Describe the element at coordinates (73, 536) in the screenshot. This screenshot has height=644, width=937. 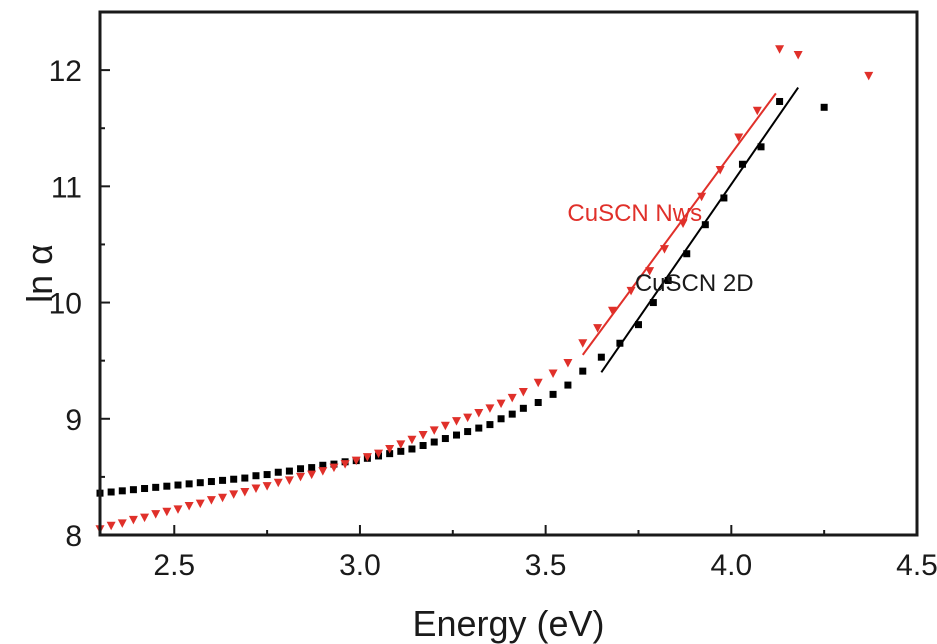
I see `y-tick-label: 8` at that location.